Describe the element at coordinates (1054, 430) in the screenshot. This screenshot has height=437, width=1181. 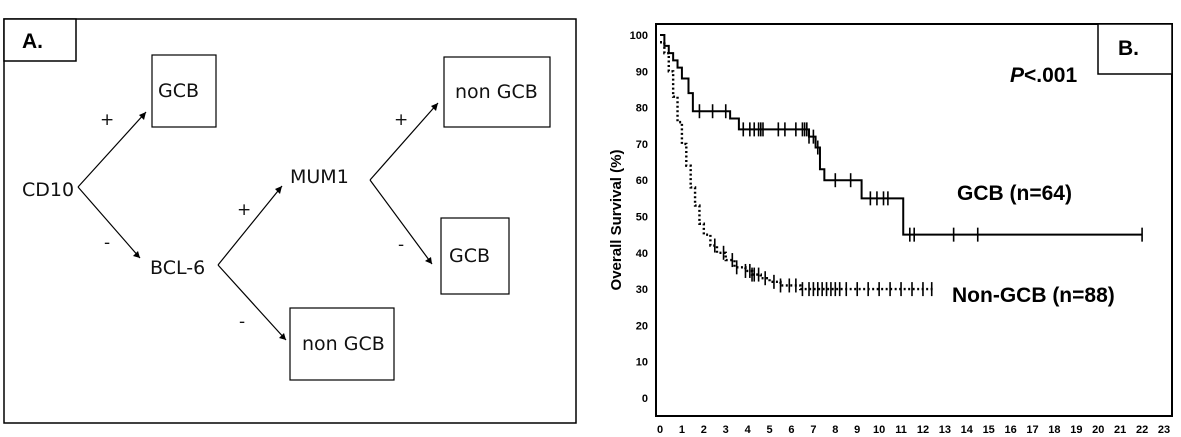
I see `x-tick-label: 18` at that location.